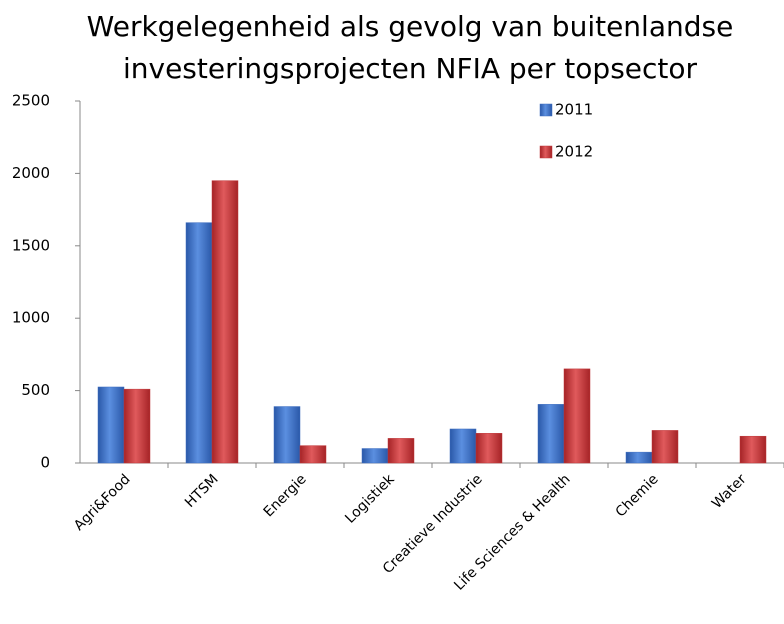  I want to click on y-tick-label: 0, so click(45, 463).